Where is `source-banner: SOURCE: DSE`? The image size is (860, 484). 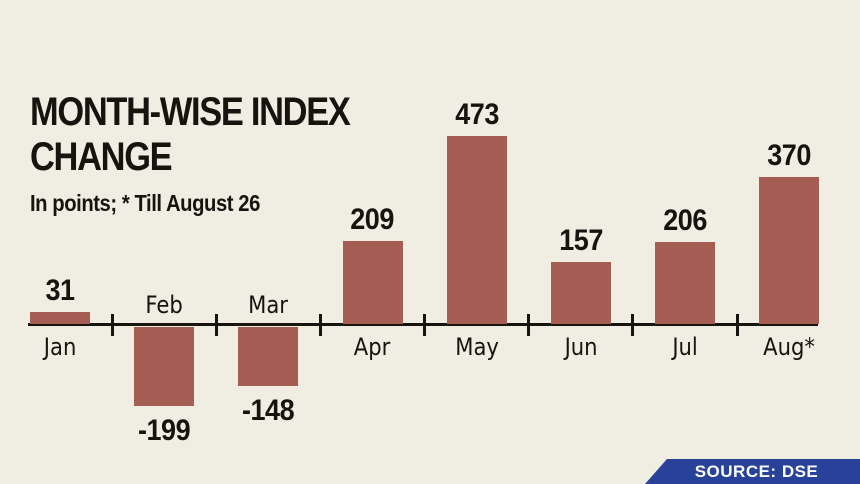
source-banner: SOURCE: DSE is located at coordinates (752, 471).